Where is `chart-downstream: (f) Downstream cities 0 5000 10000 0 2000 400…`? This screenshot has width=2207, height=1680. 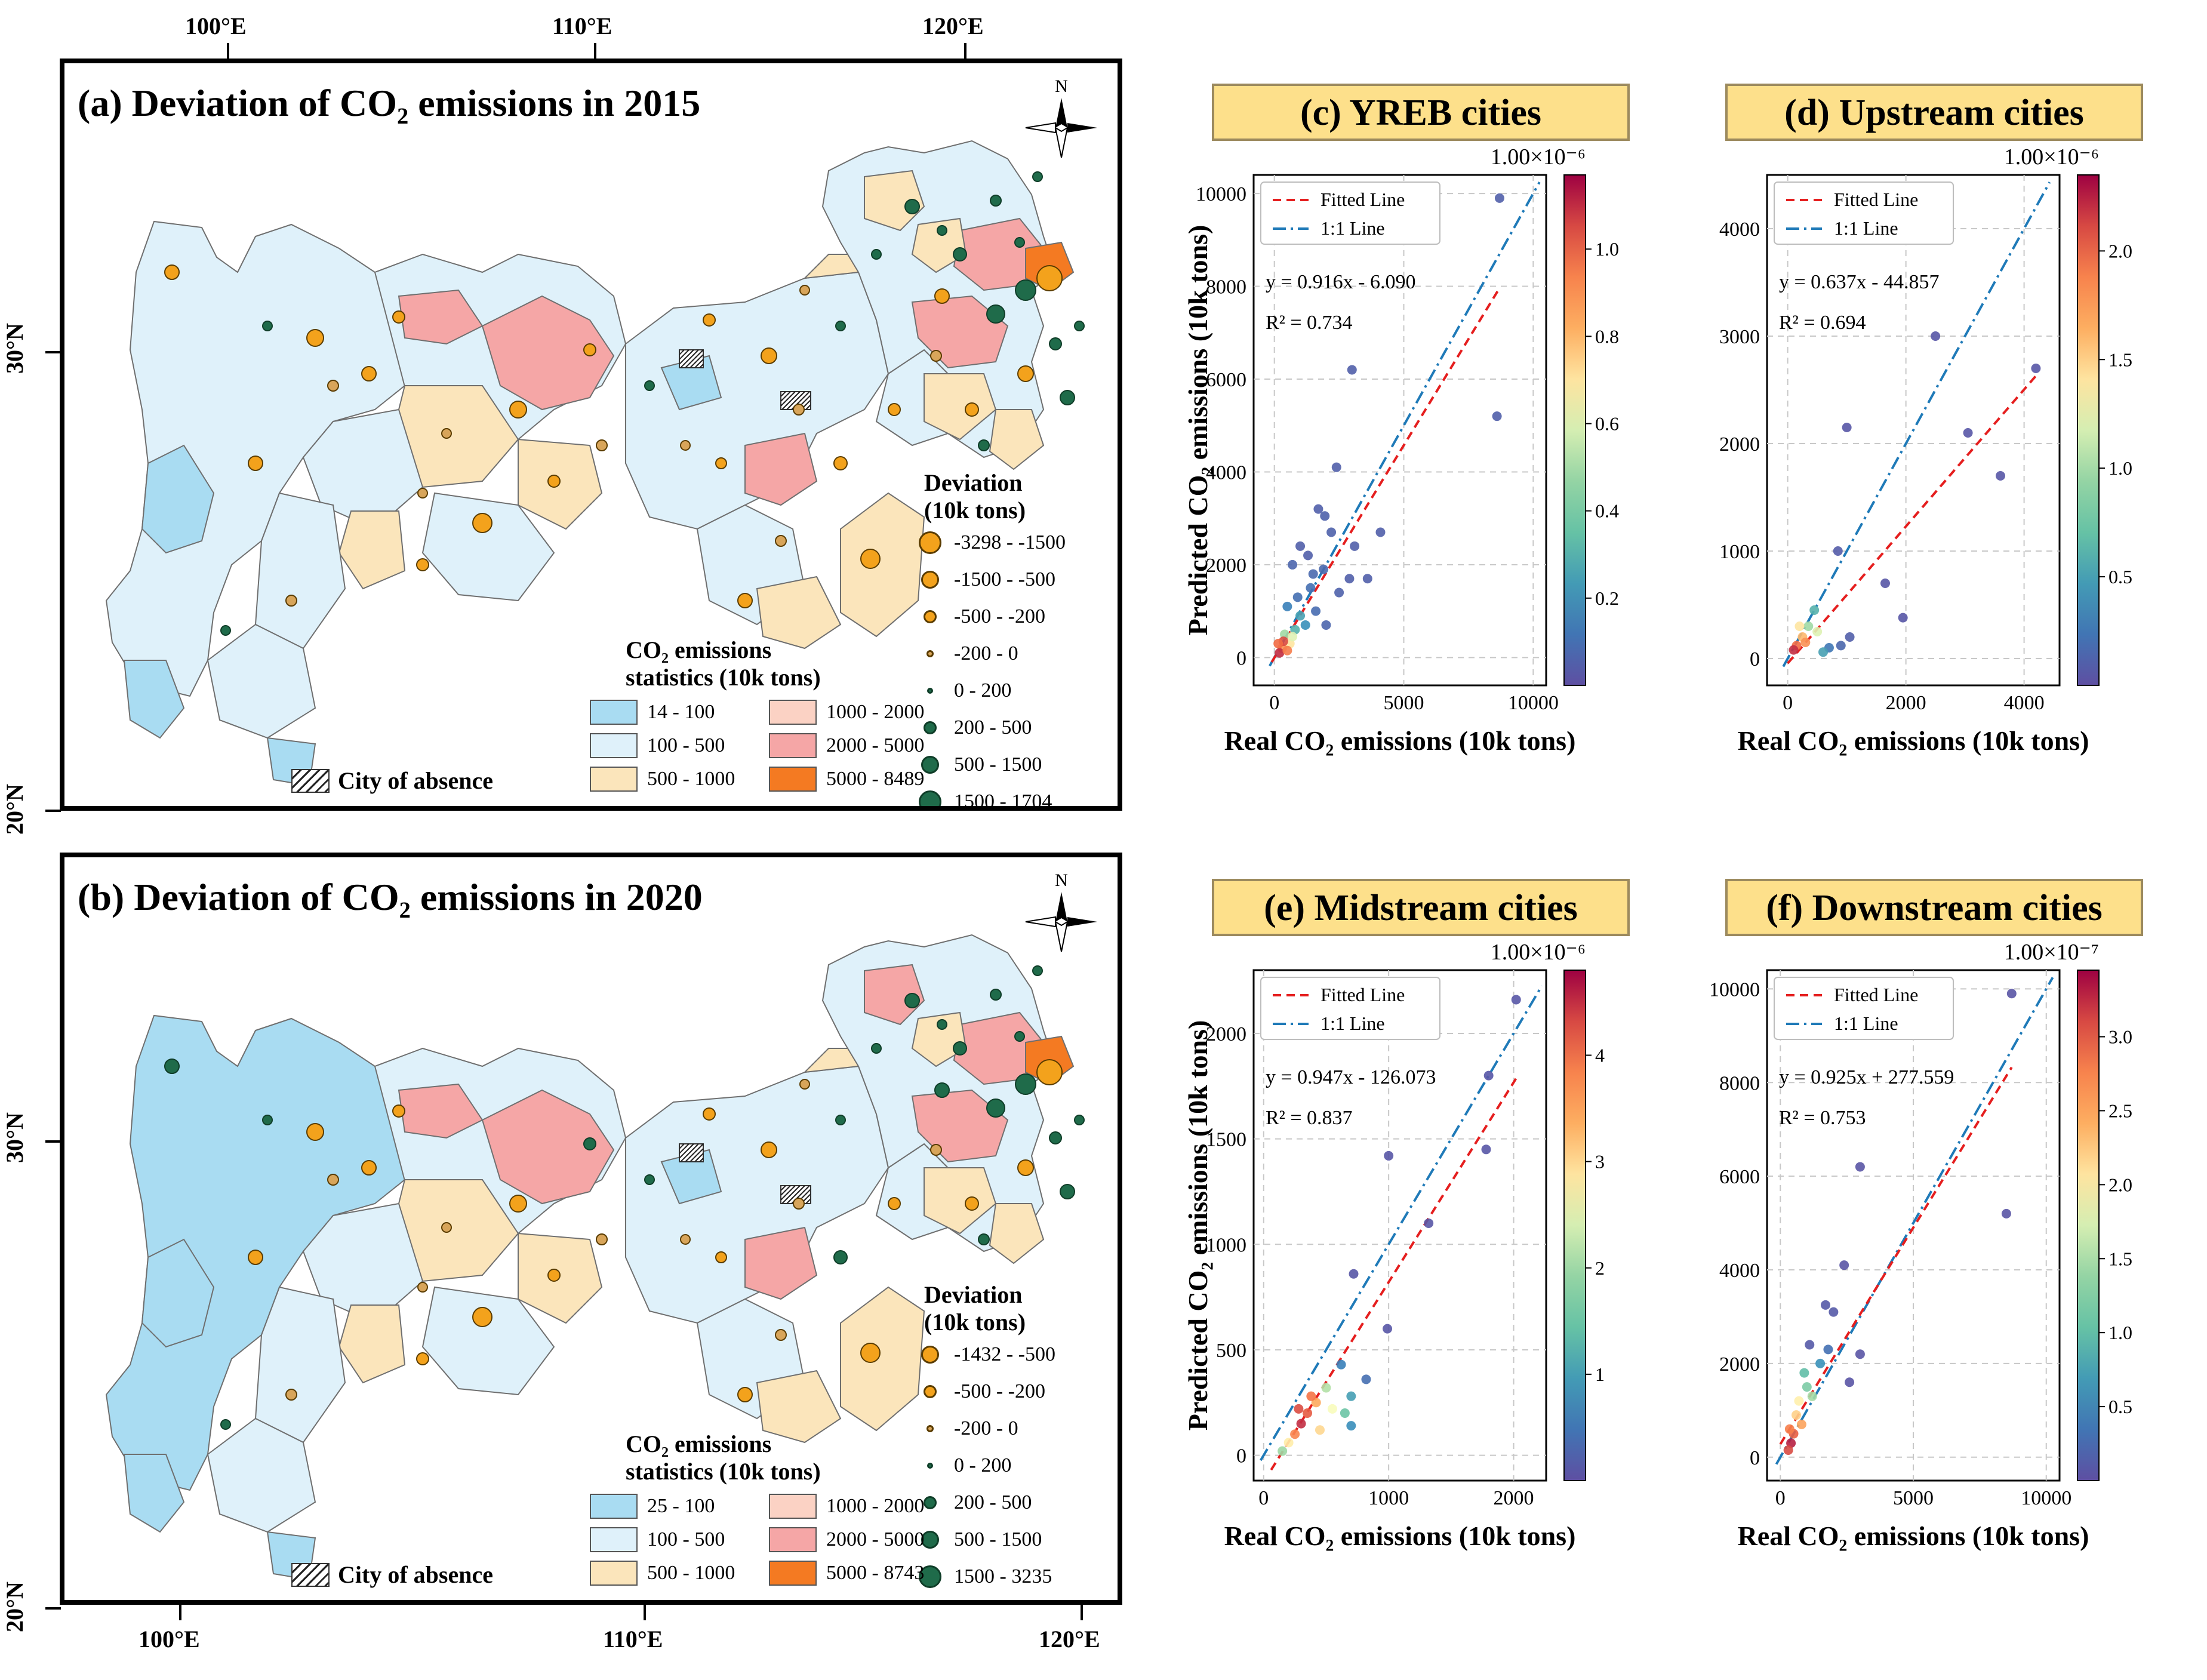 chart-downstream: (f) Downstream cities 0 5000 10000 0 2000 400… is located at coordinates (1946, 1254).